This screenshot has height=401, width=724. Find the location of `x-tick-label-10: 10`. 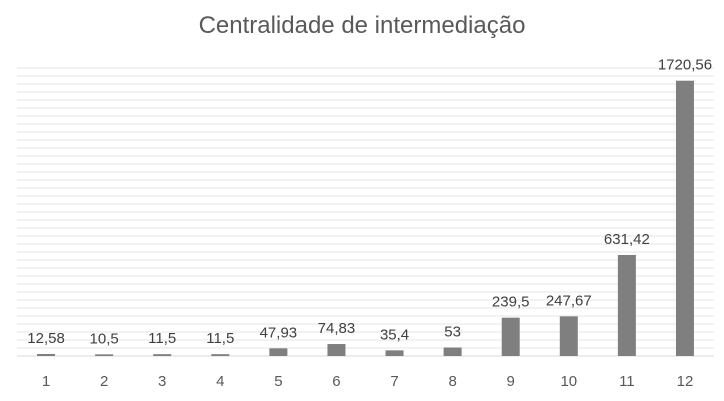

x-tick-label-10: 10 is located at coordinates (568, 381).